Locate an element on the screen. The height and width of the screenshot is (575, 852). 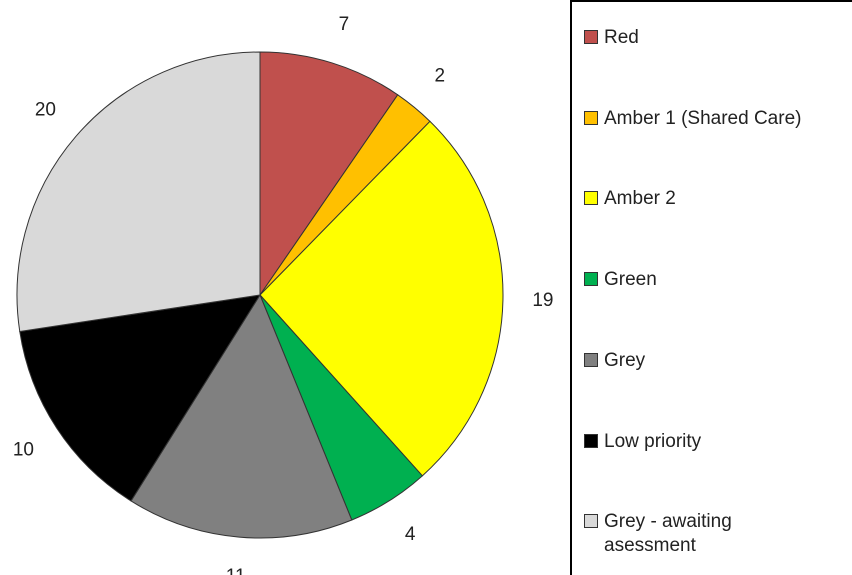
legend-item: Grey - awaiting asessment is located at coordinates (701, 534).